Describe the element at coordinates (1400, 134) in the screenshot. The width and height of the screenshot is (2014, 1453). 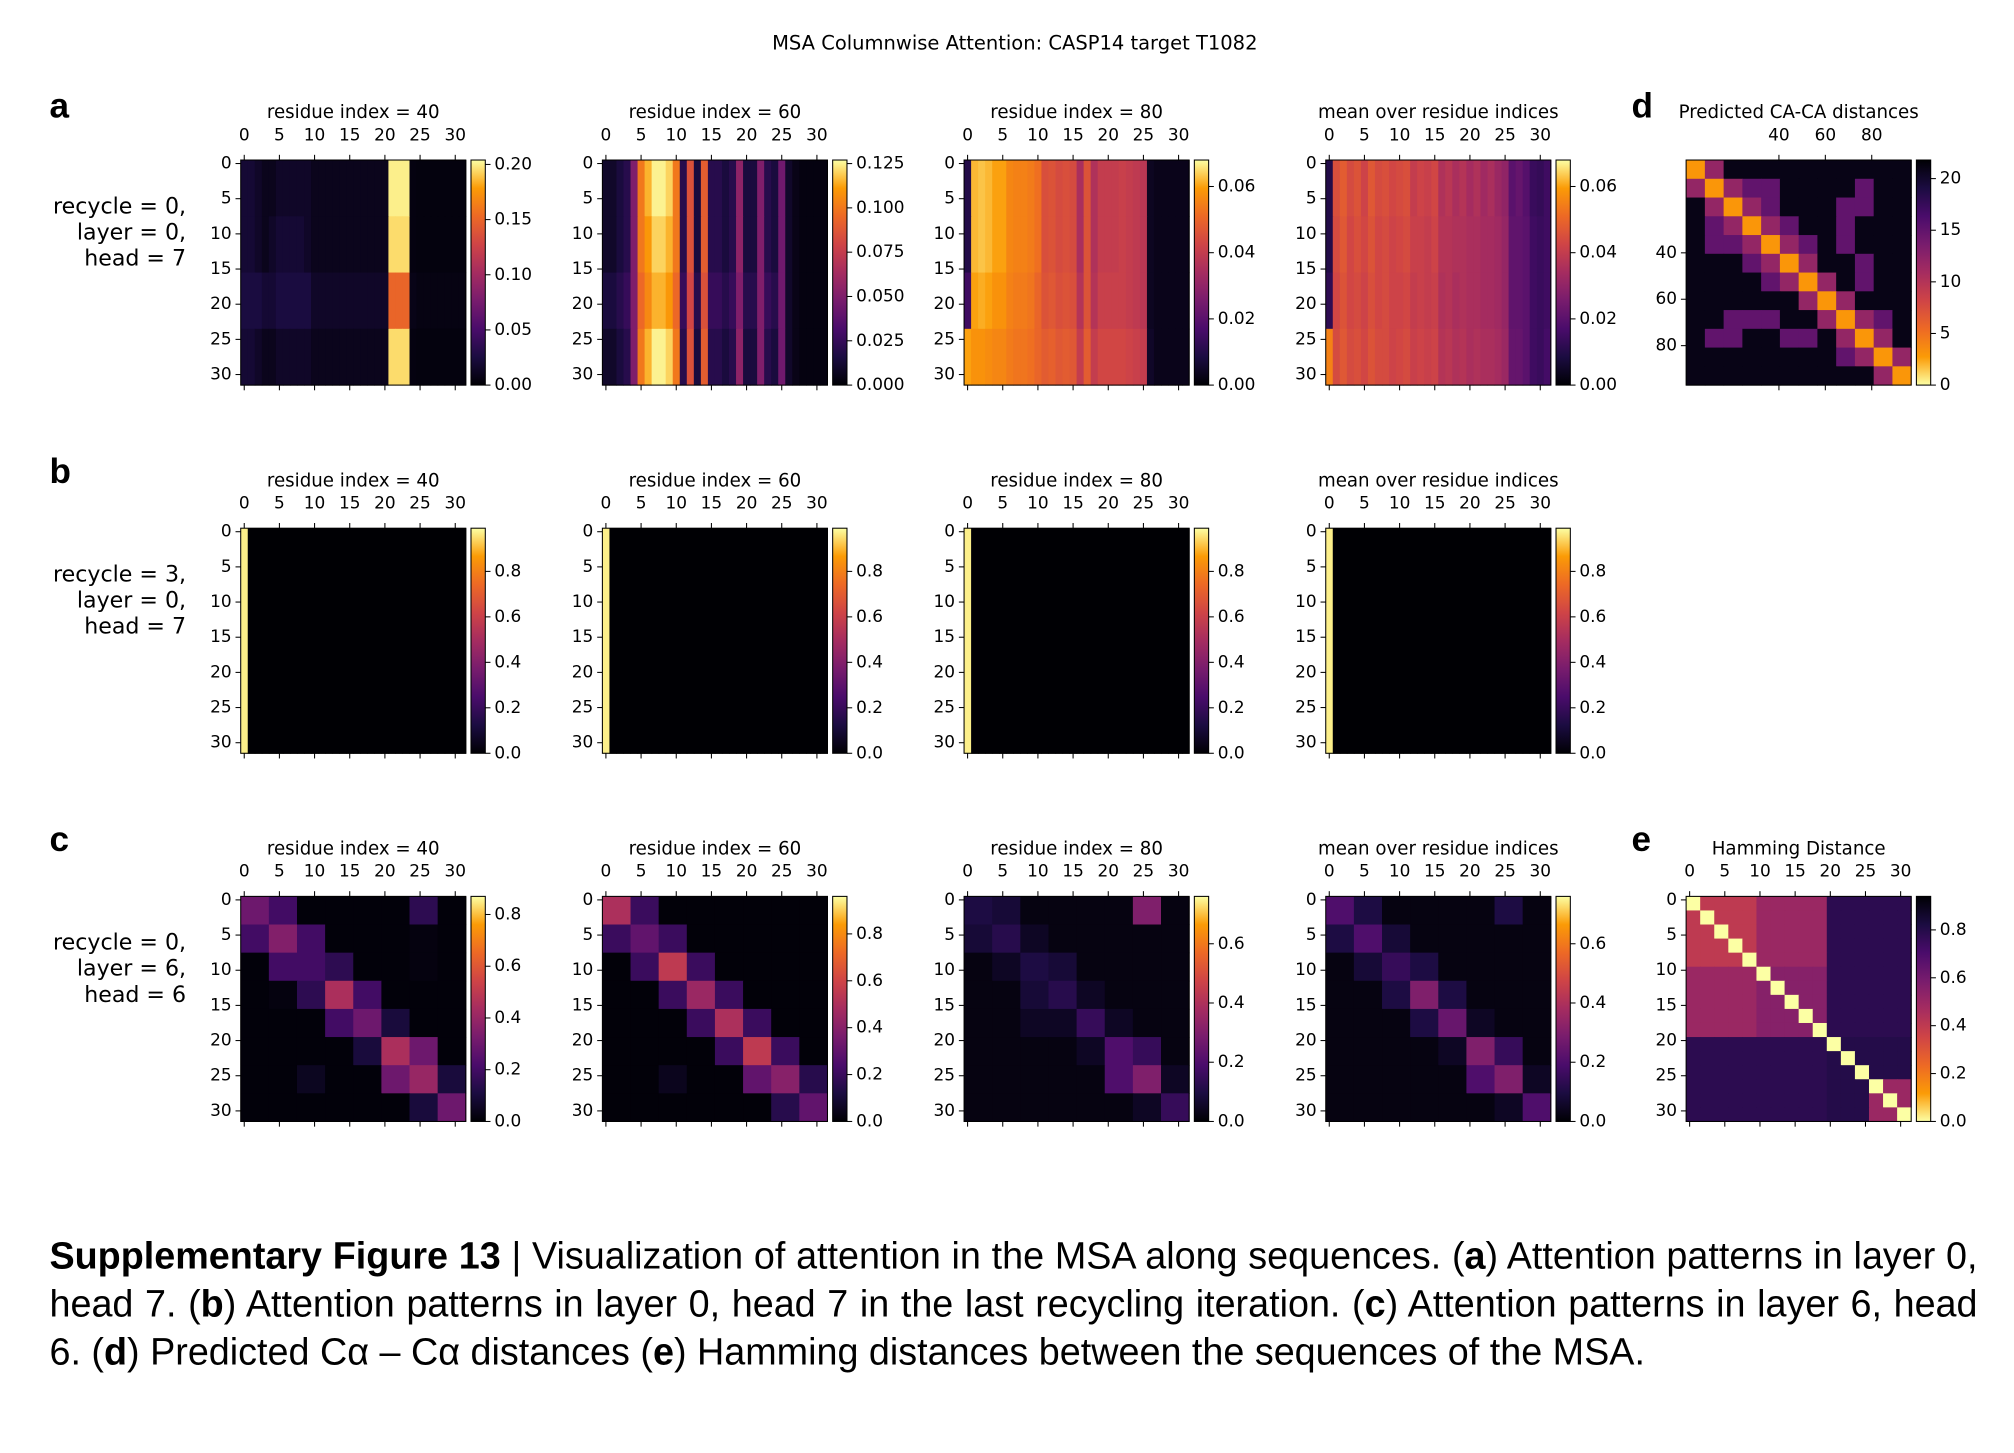
I see `x-tick-label: 10` at that location.